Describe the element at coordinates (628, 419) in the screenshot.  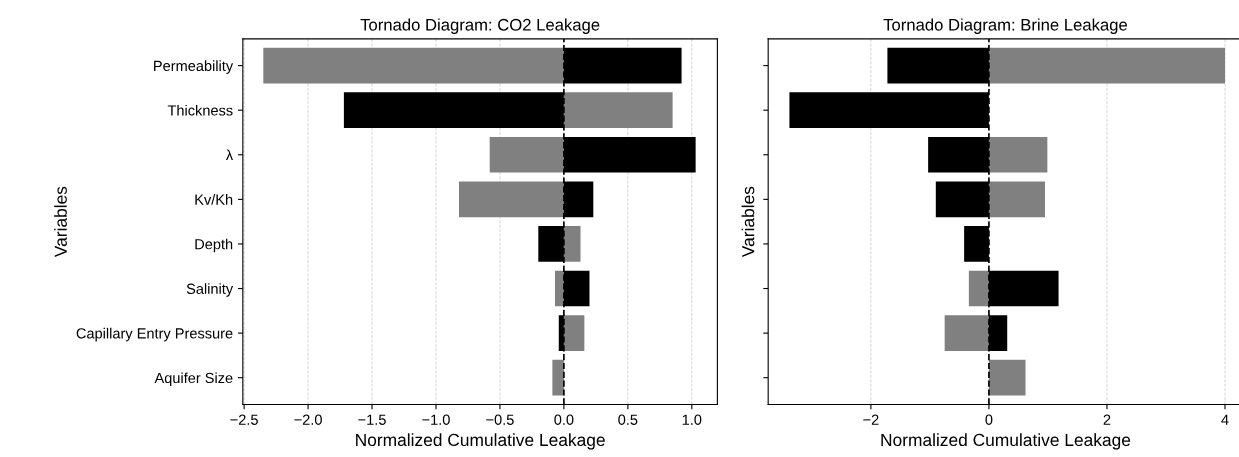
I see `x-tick-label: 0.5` at that location.